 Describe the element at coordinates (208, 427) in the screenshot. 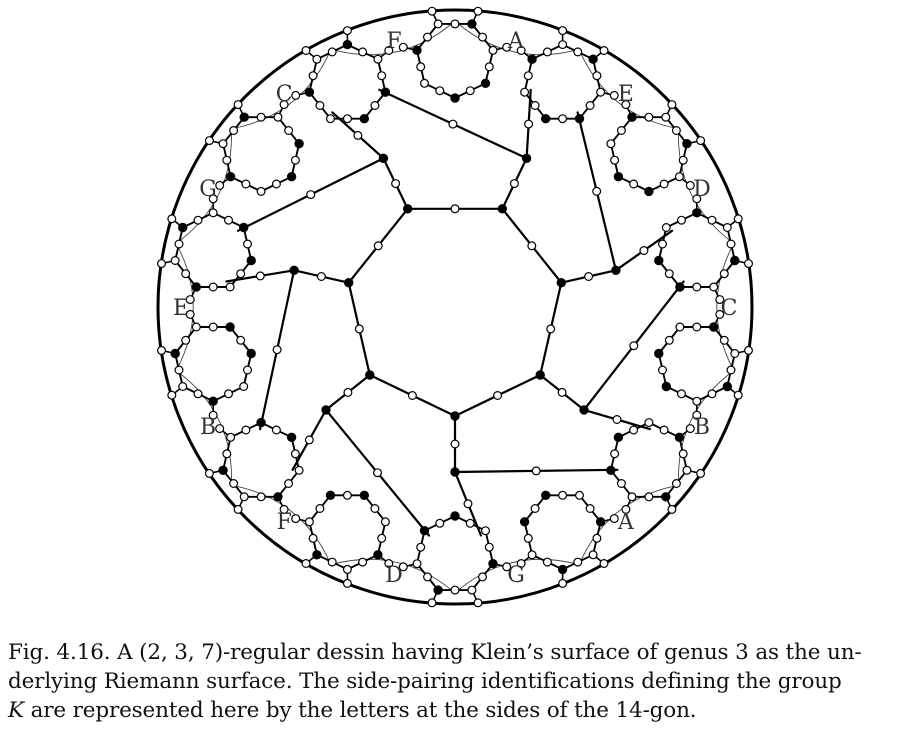

I see `side-label-B: B` at that location.